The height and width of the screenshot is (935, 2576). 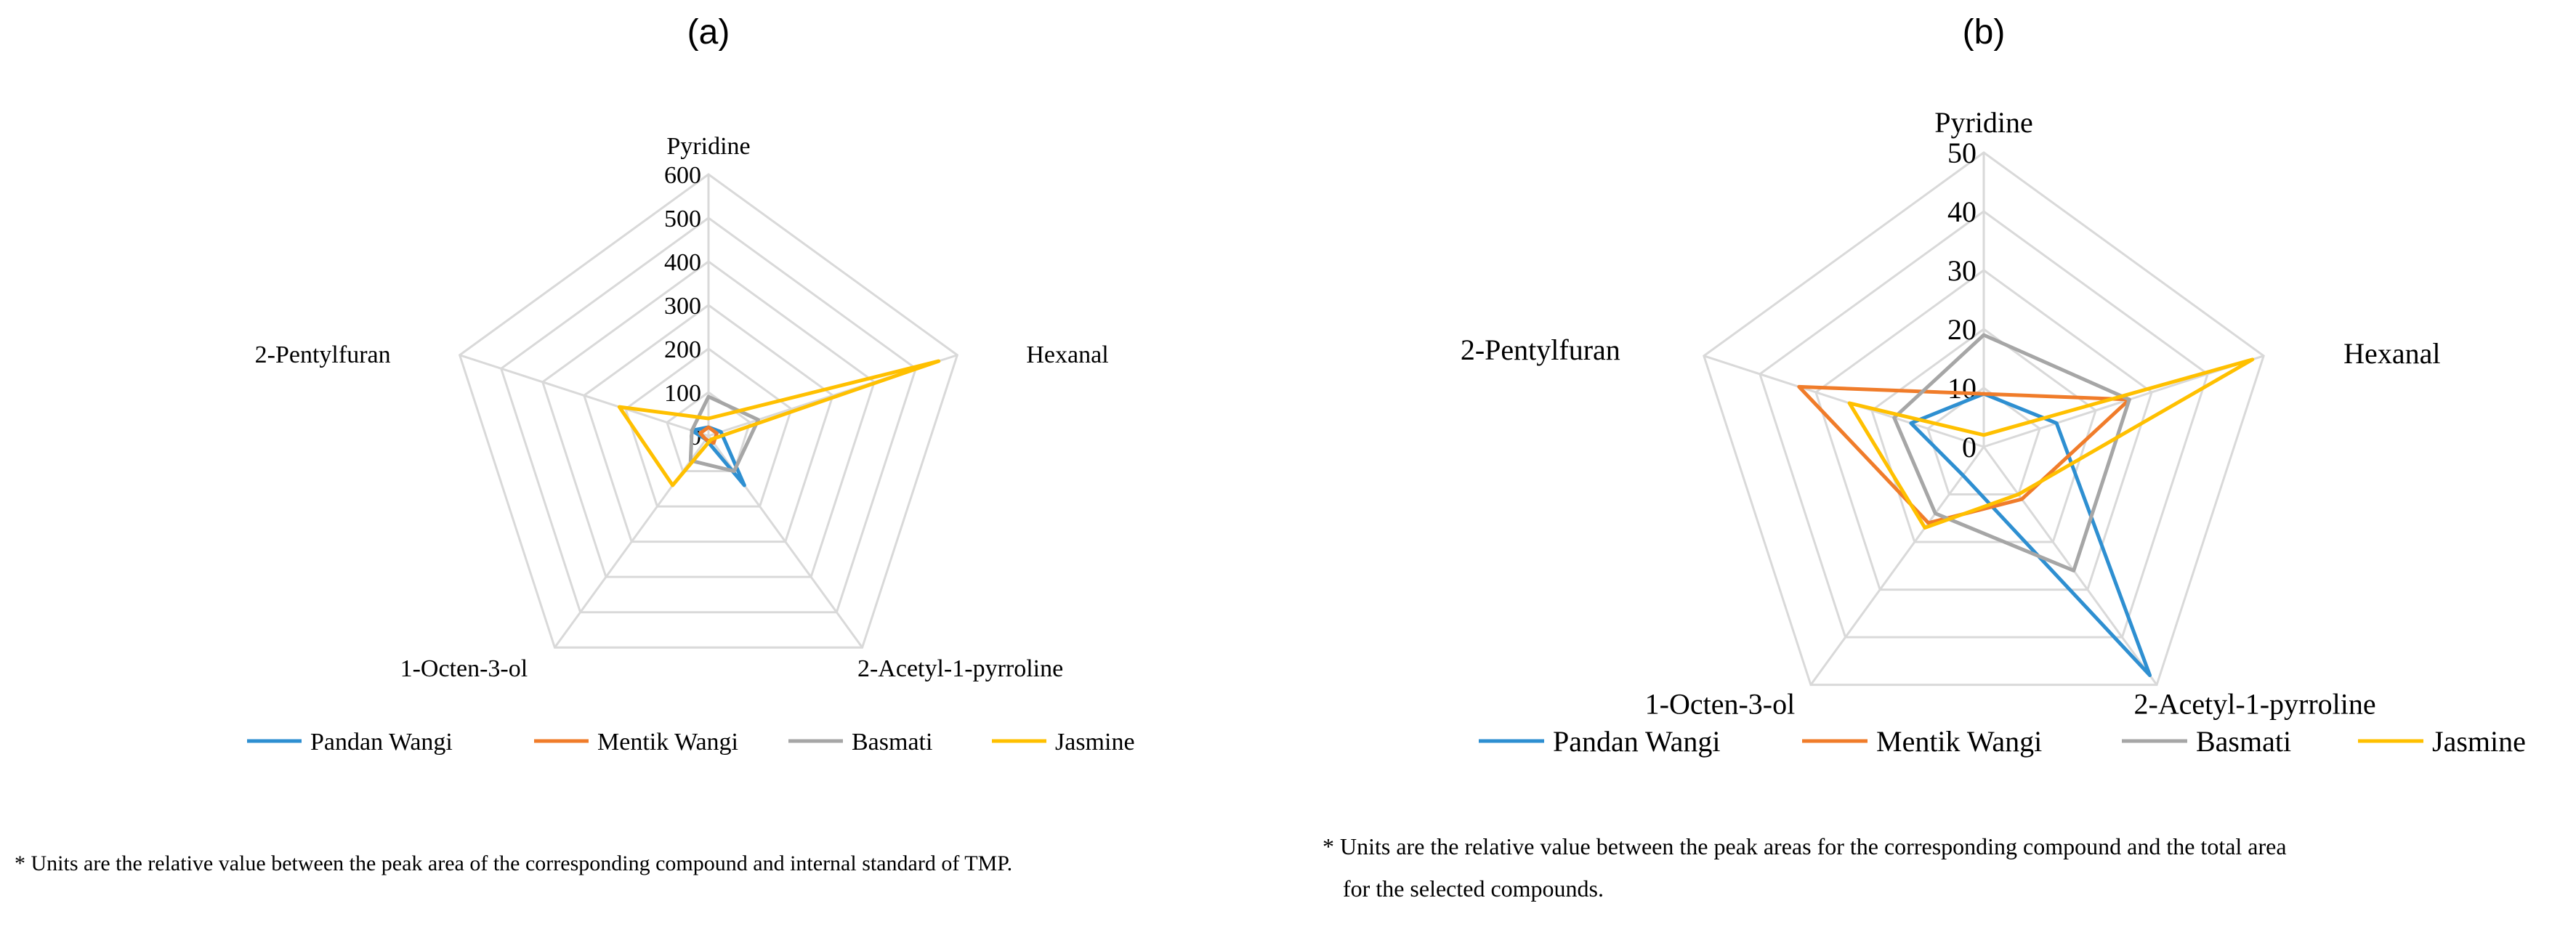 What do you see at coordinates (682, 393) in the screenshot?
I see `tick-label: 100` at bounding box center [682, 393].